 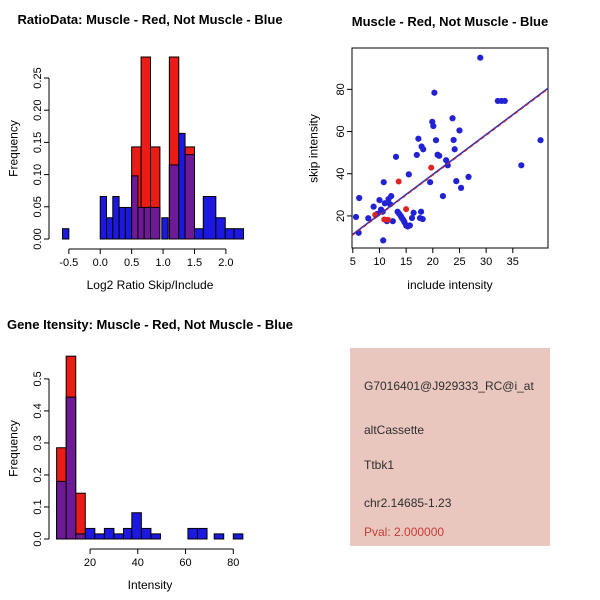 I want to click on y-tick-label: 0.1, so click(x=38, y=506).